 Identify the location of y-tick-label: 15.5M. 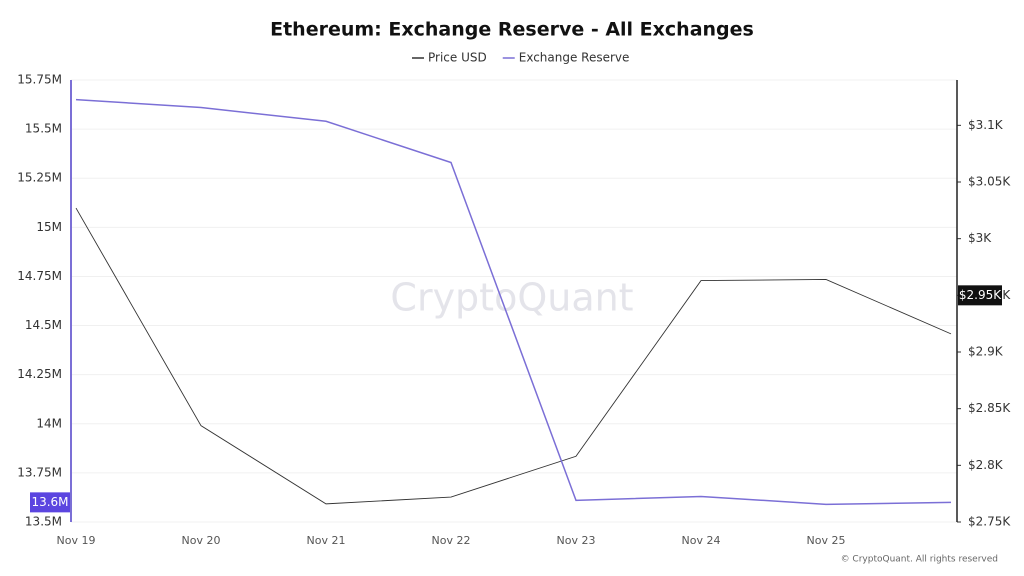
(43, 129).